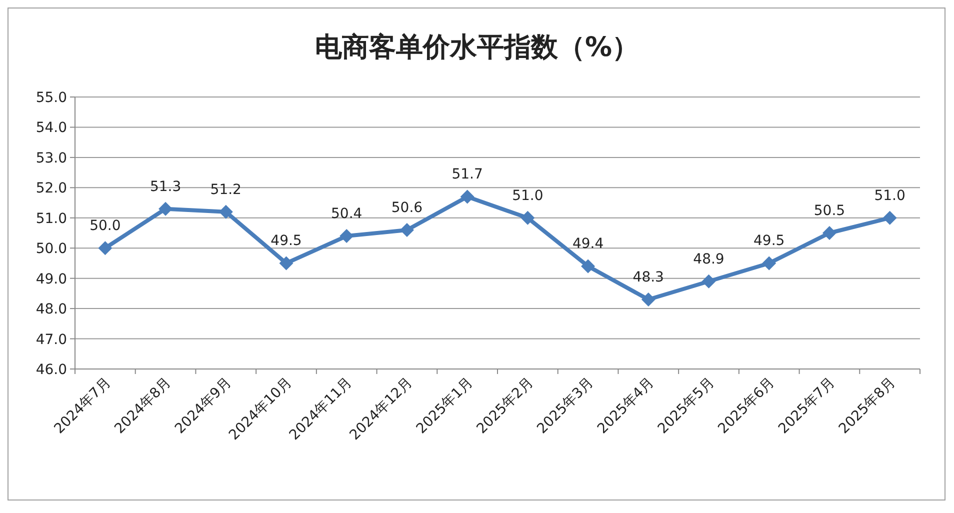  What do you see at coordinates (51, 128) in the screenshot?
I see `y-tick-label: 54.0` at bounding box center [51, 128].